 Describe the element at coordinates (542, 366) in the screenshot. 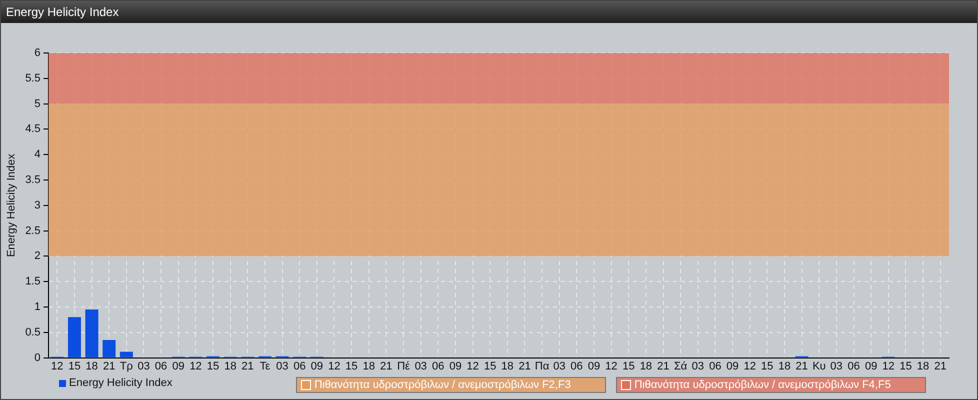

I see `x-tick-label: Πα` at that location.